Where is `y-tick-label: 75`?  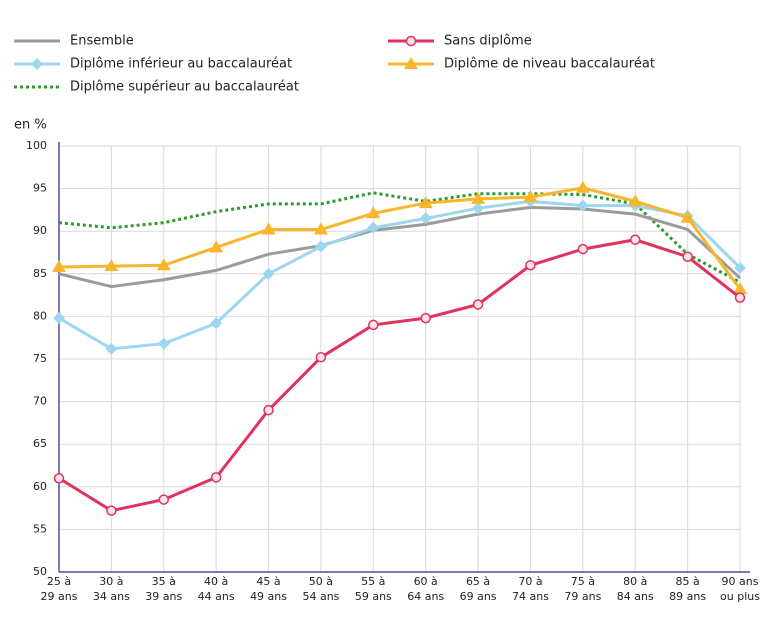 y-tick-label: 75 is located at coordinates (40, 358).